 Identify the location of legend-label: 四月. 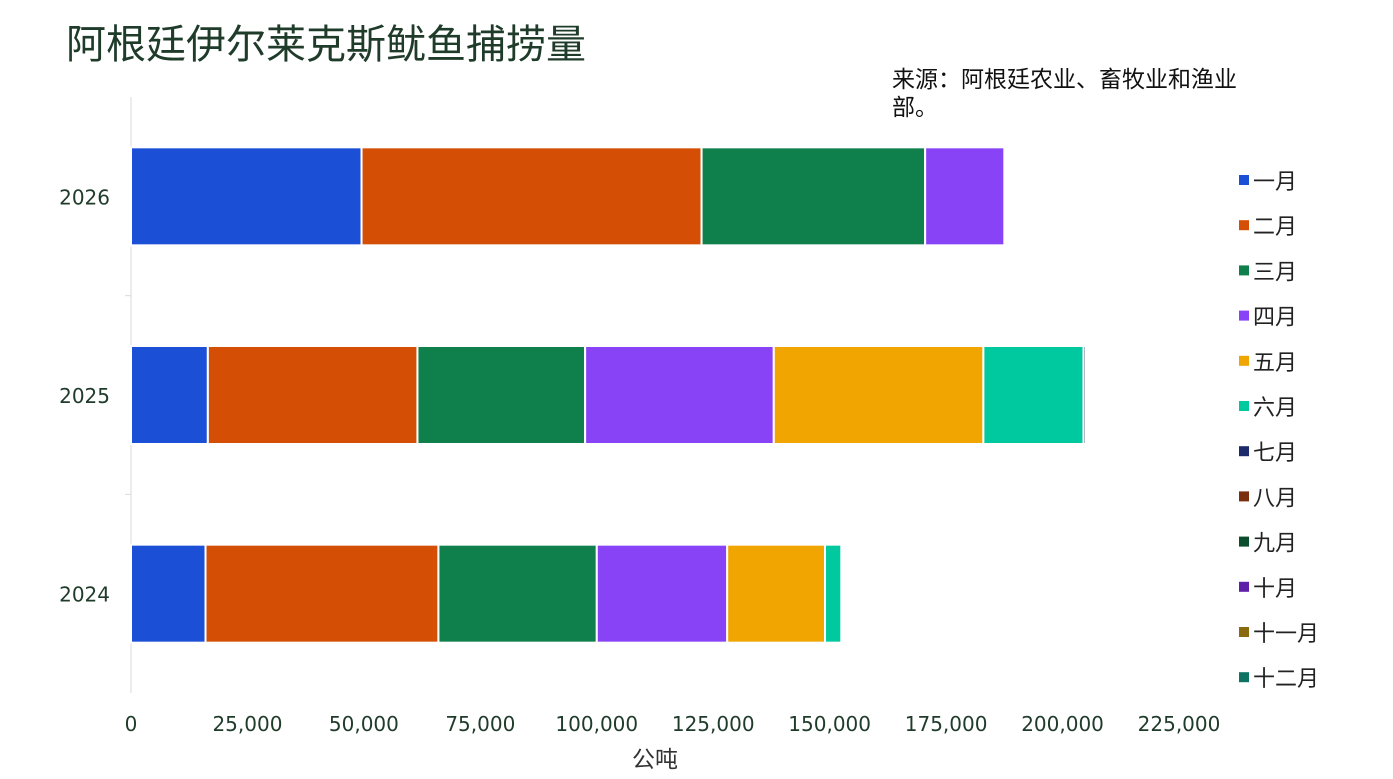
(1275, 318).